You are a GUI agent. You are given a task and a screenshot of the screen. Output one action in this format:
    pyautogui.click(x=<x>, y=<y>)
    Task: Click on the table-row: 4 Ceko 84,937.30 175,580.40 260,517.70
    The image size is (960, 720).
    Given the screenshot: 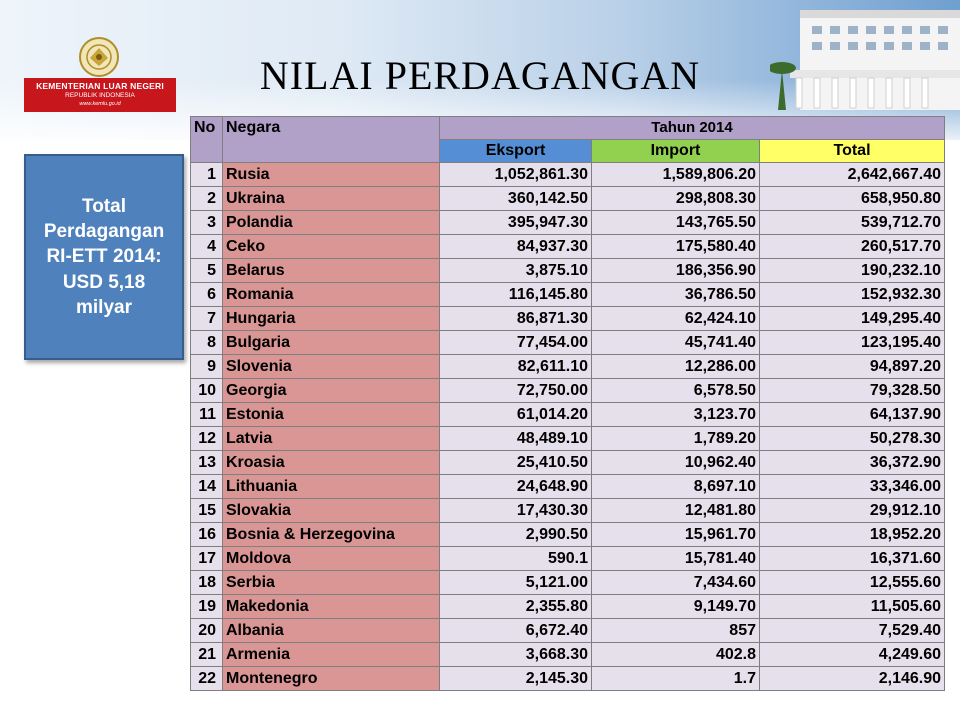 What is the action you would take?
    pyautogui.click(x=568, y=246)
    